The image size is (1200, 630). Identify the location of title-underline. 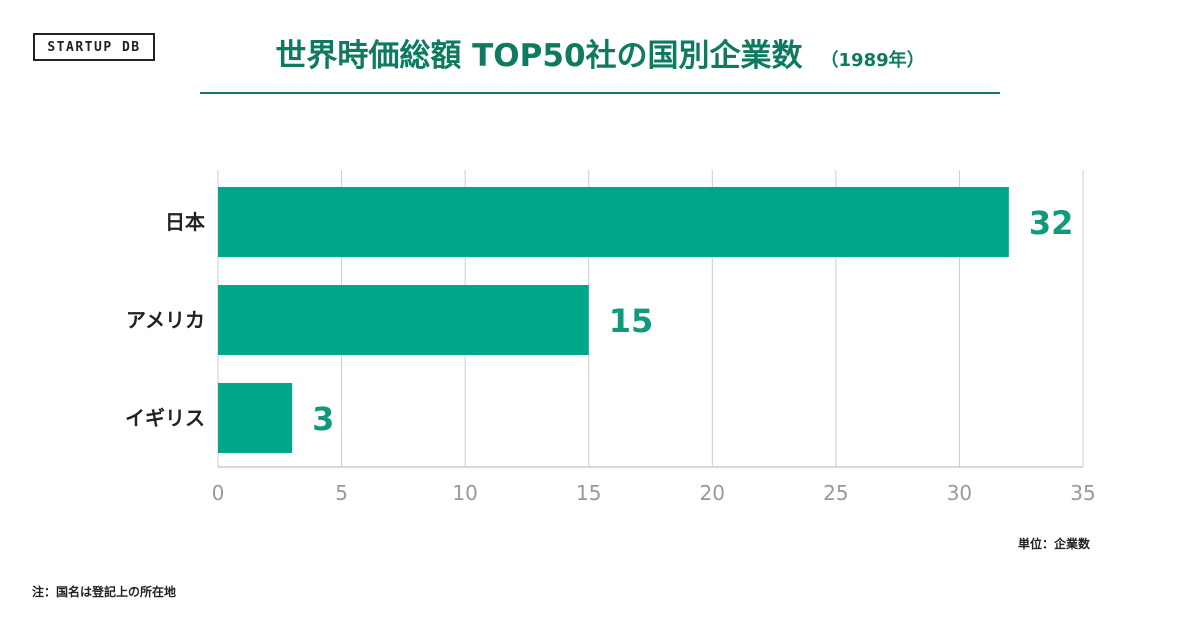
(600, 93).